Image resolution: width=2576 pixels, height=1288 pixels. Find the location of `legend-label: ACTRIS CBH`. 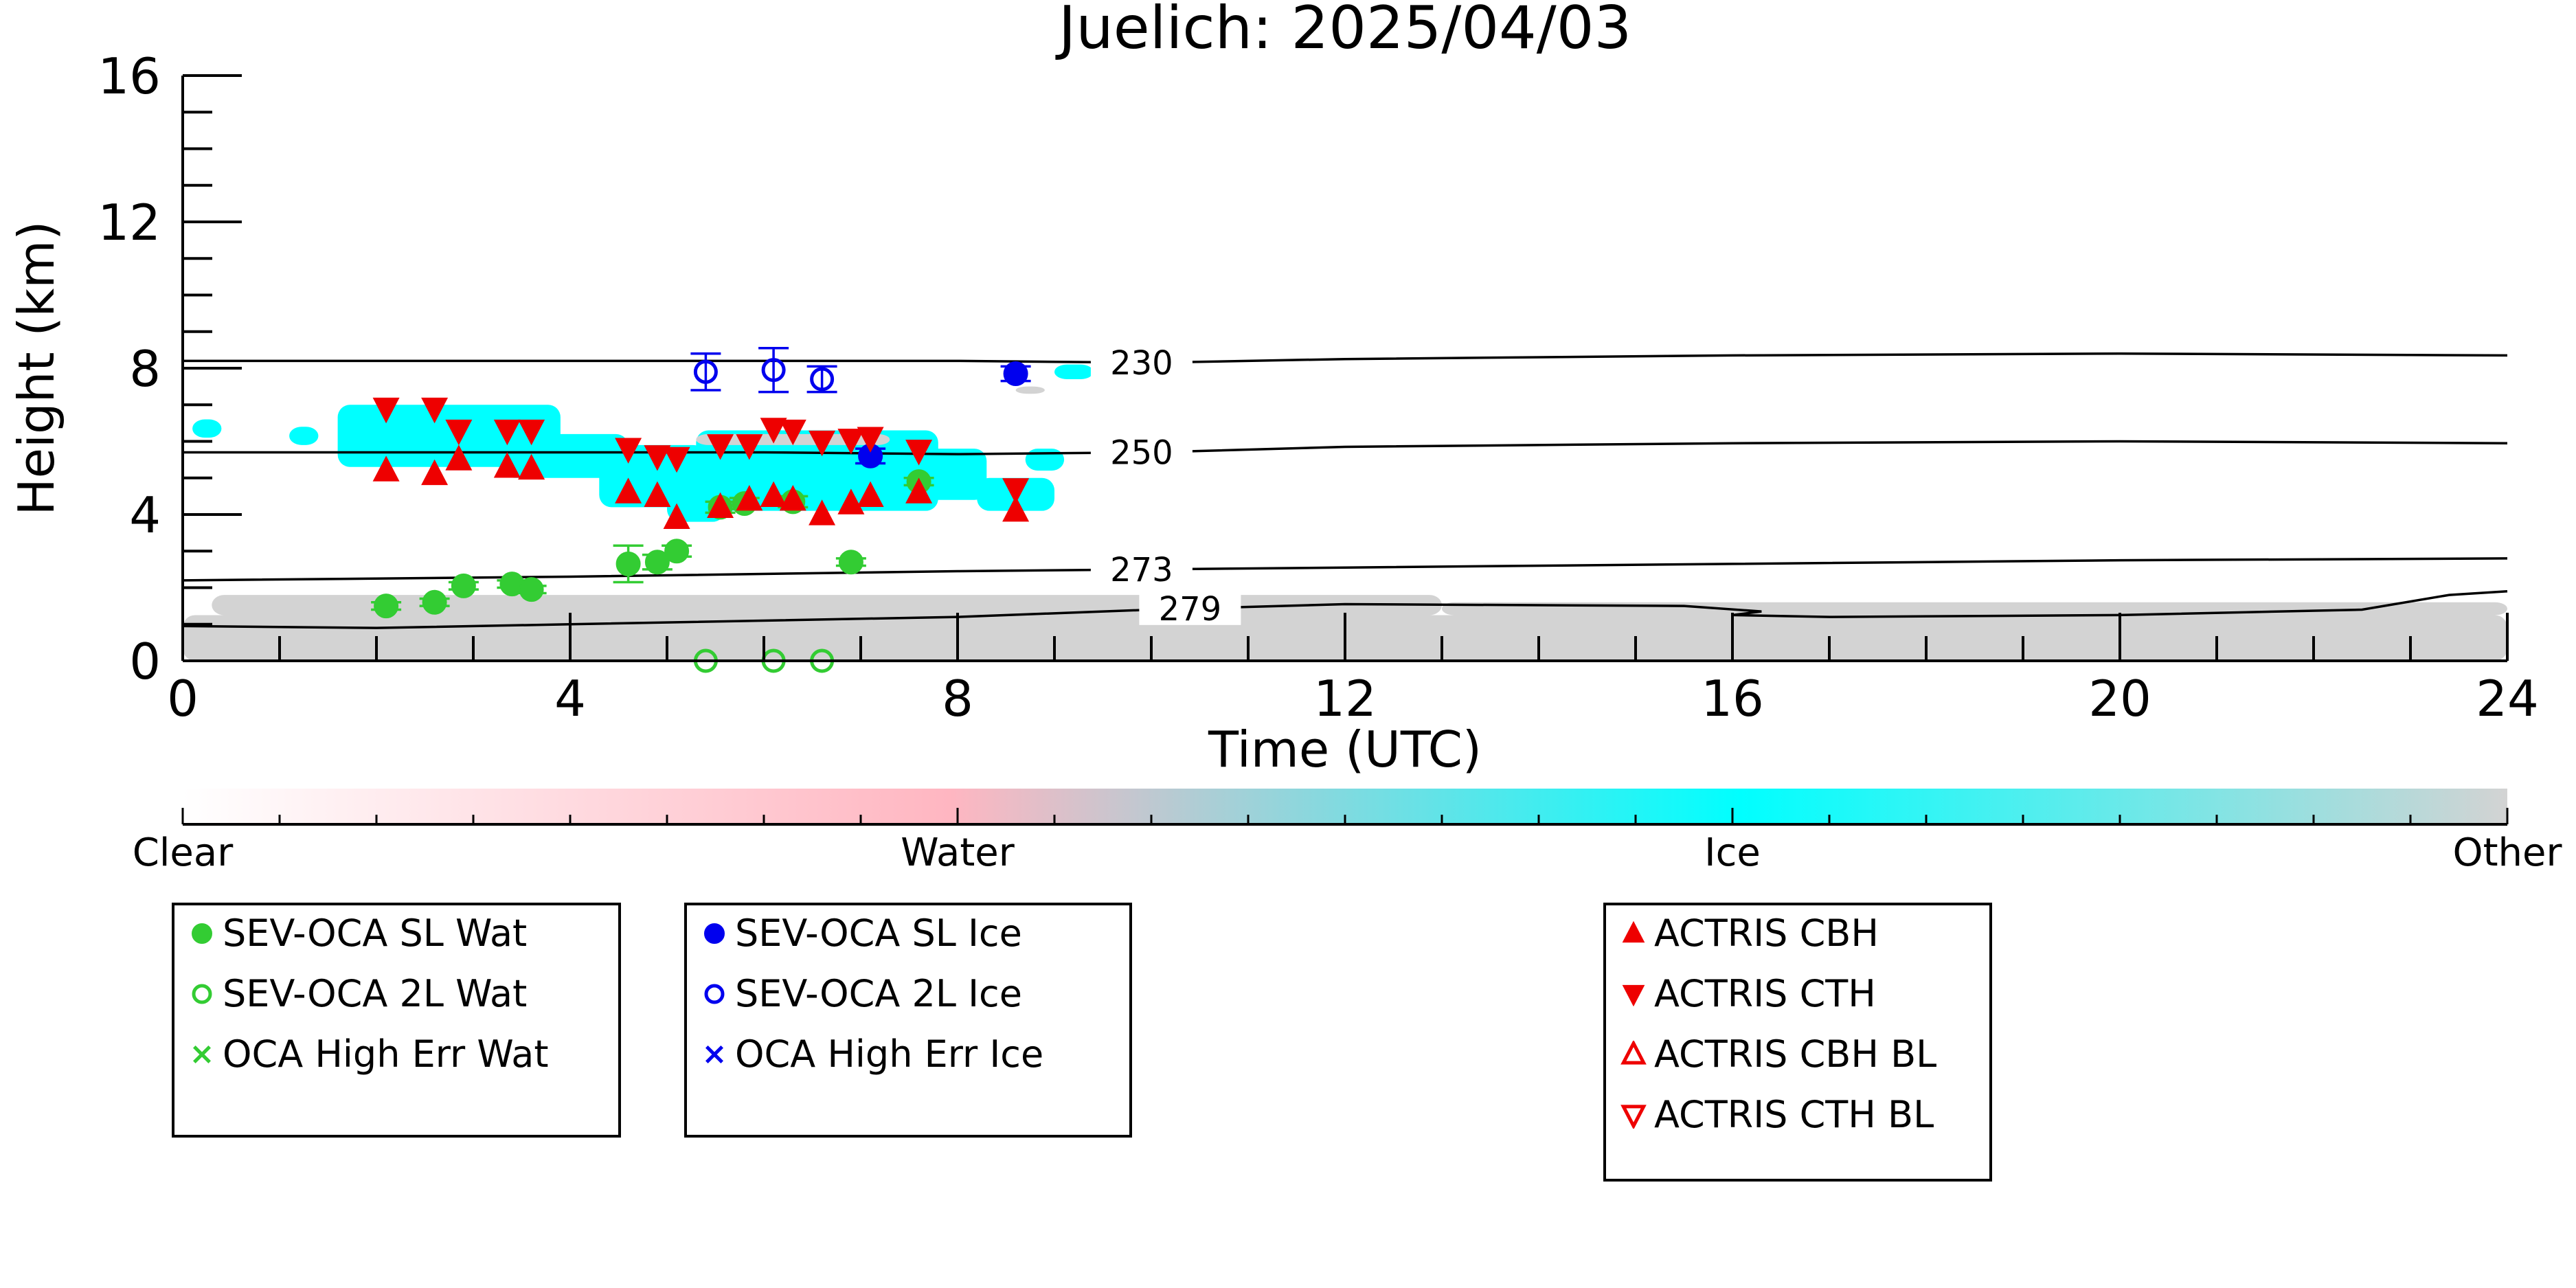

legend-label: ACTRIS CBH is located at coordinates (1766, 933).